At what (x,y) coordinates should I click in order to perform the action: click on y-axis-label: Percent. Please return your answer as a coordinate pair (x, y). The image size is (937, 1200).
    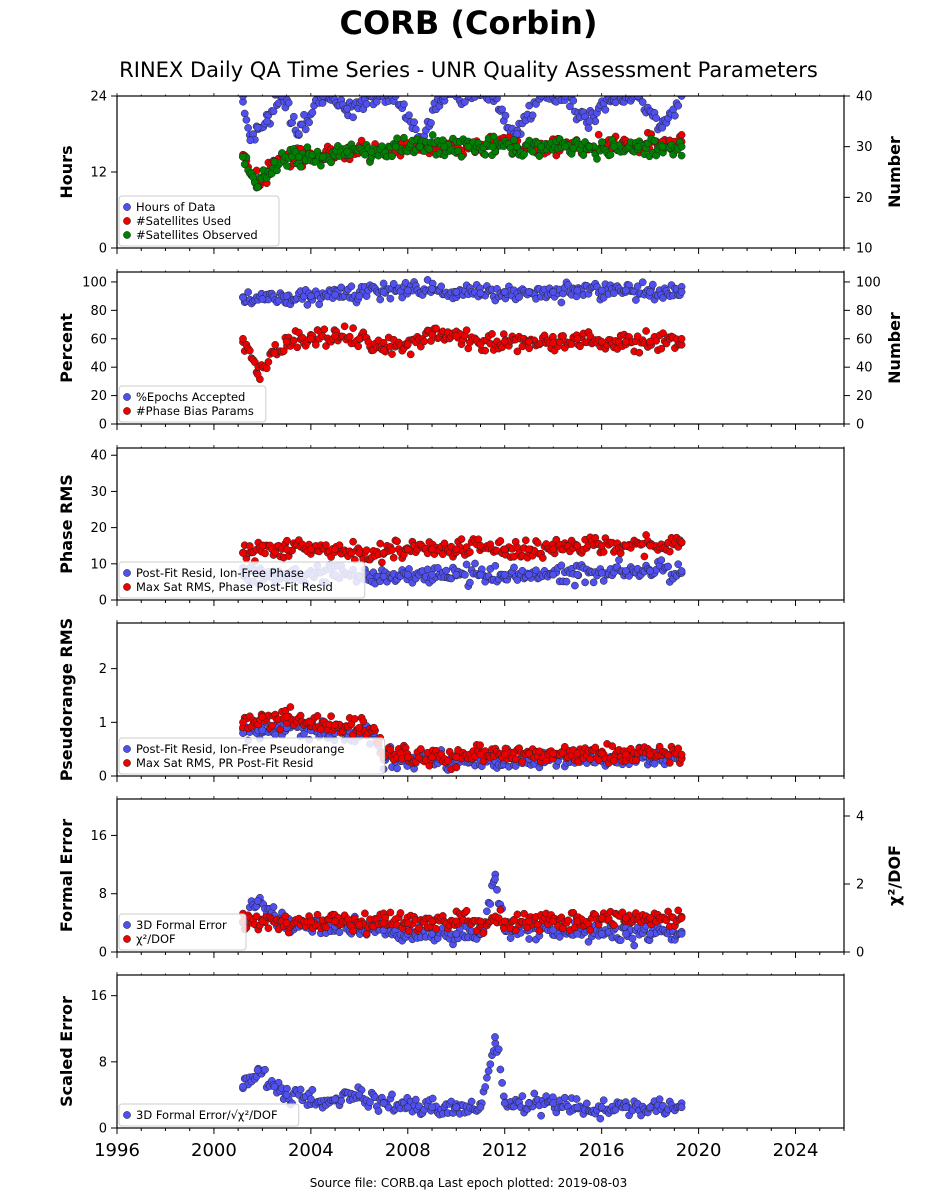
    Looking at the image, I should click on (66, 348).